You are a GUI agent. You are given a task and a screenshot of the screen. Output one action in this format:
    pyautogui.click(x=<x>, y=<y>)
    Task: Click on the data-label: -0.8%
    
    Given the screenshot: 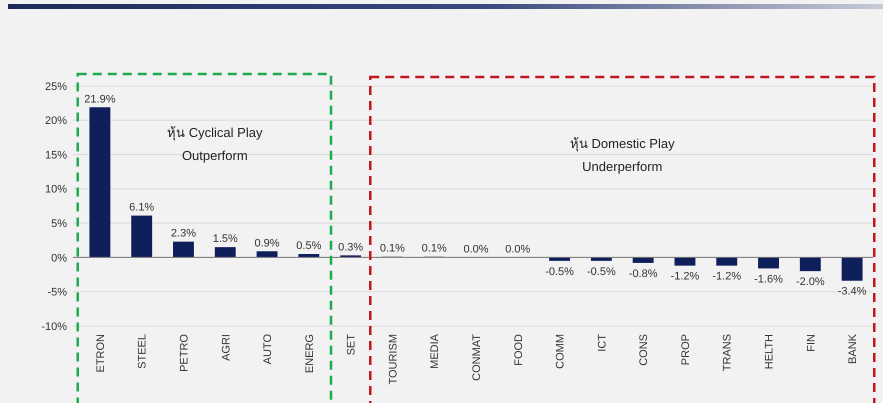 What is the action you would take?
    pyautogui.click(x=643, y=274)
    